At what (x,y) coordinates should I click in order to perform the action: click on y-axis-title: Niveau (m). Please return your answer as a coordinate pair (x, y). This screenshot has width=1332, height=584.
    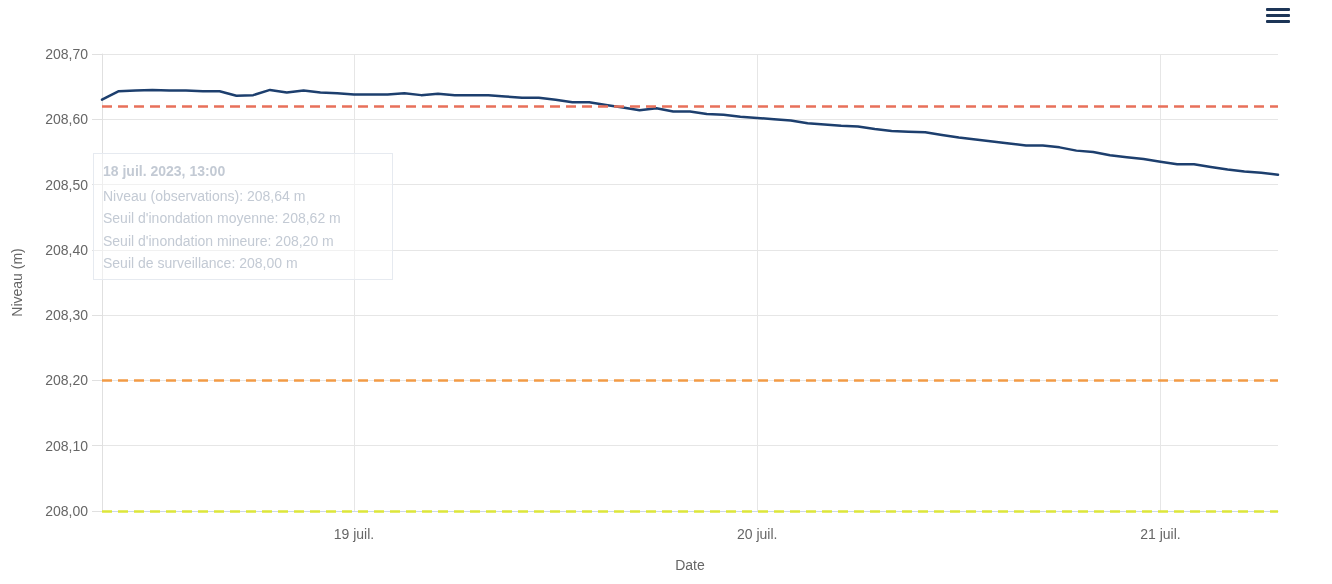
    Looking at the image, I should click on (17, 282).